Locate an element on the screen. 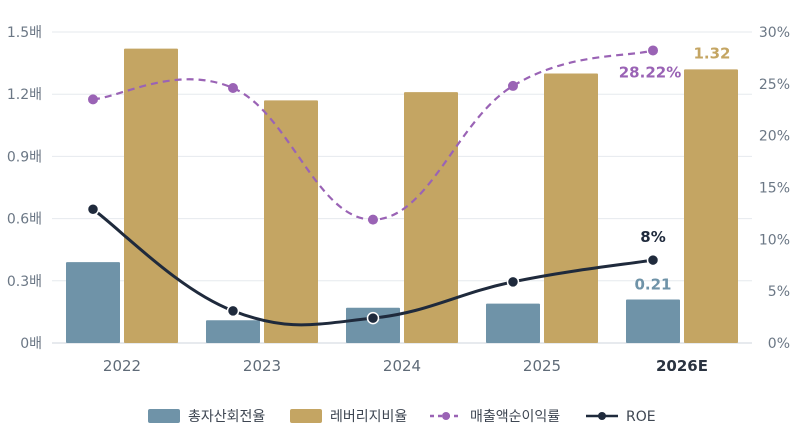 This screenshot has height=431, width=800. y-left-tick-label: 0.6배 is located at coordinates (24, 220).